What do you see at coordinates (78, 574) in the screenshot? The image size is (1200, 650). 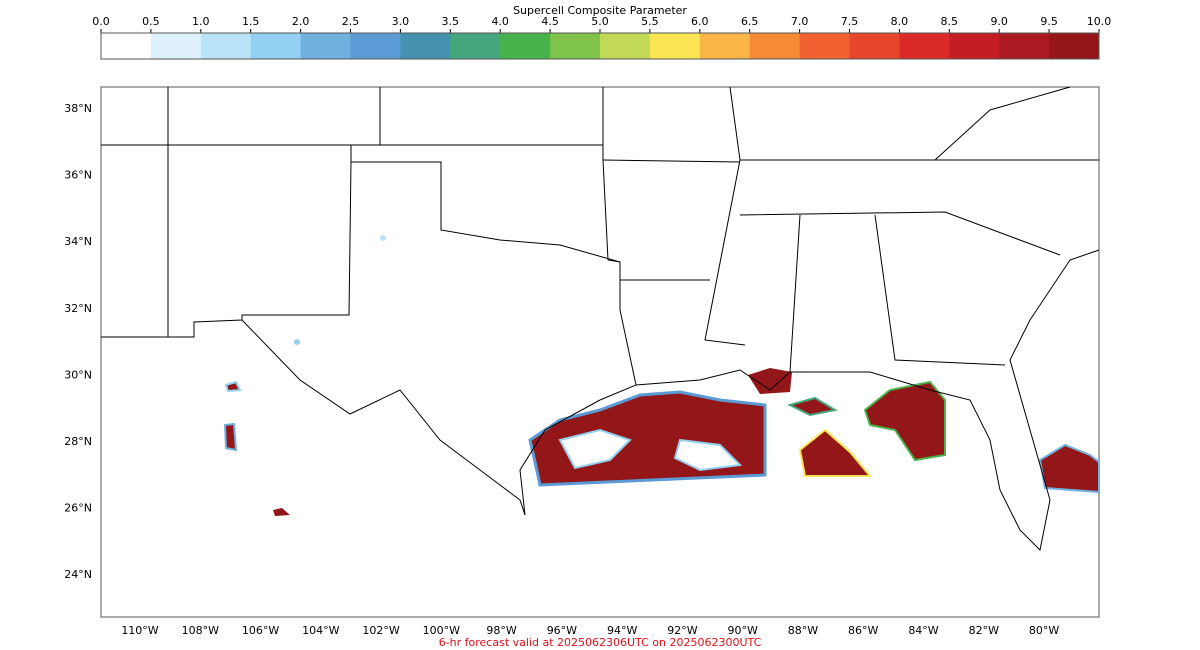 I see `latitude-label: 24°N` at bounding box center [78, 574].